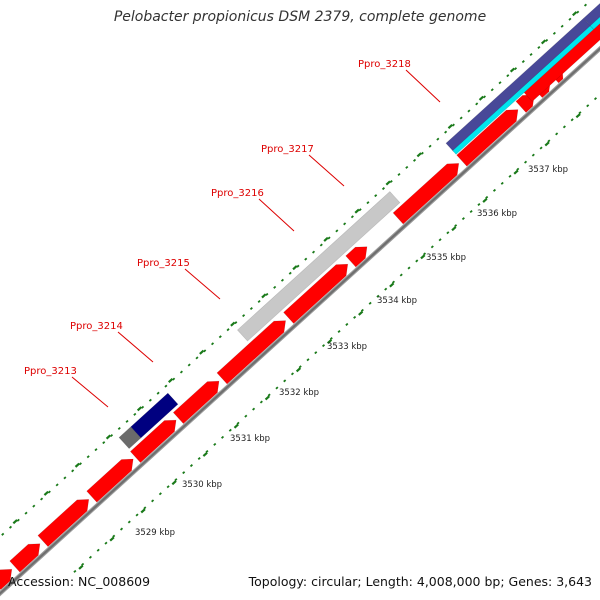 This screenshot has height=600, width=600. Describe the element at coordinates (154, 415) in the screenshot. I see `gene-block-navy` at that location.